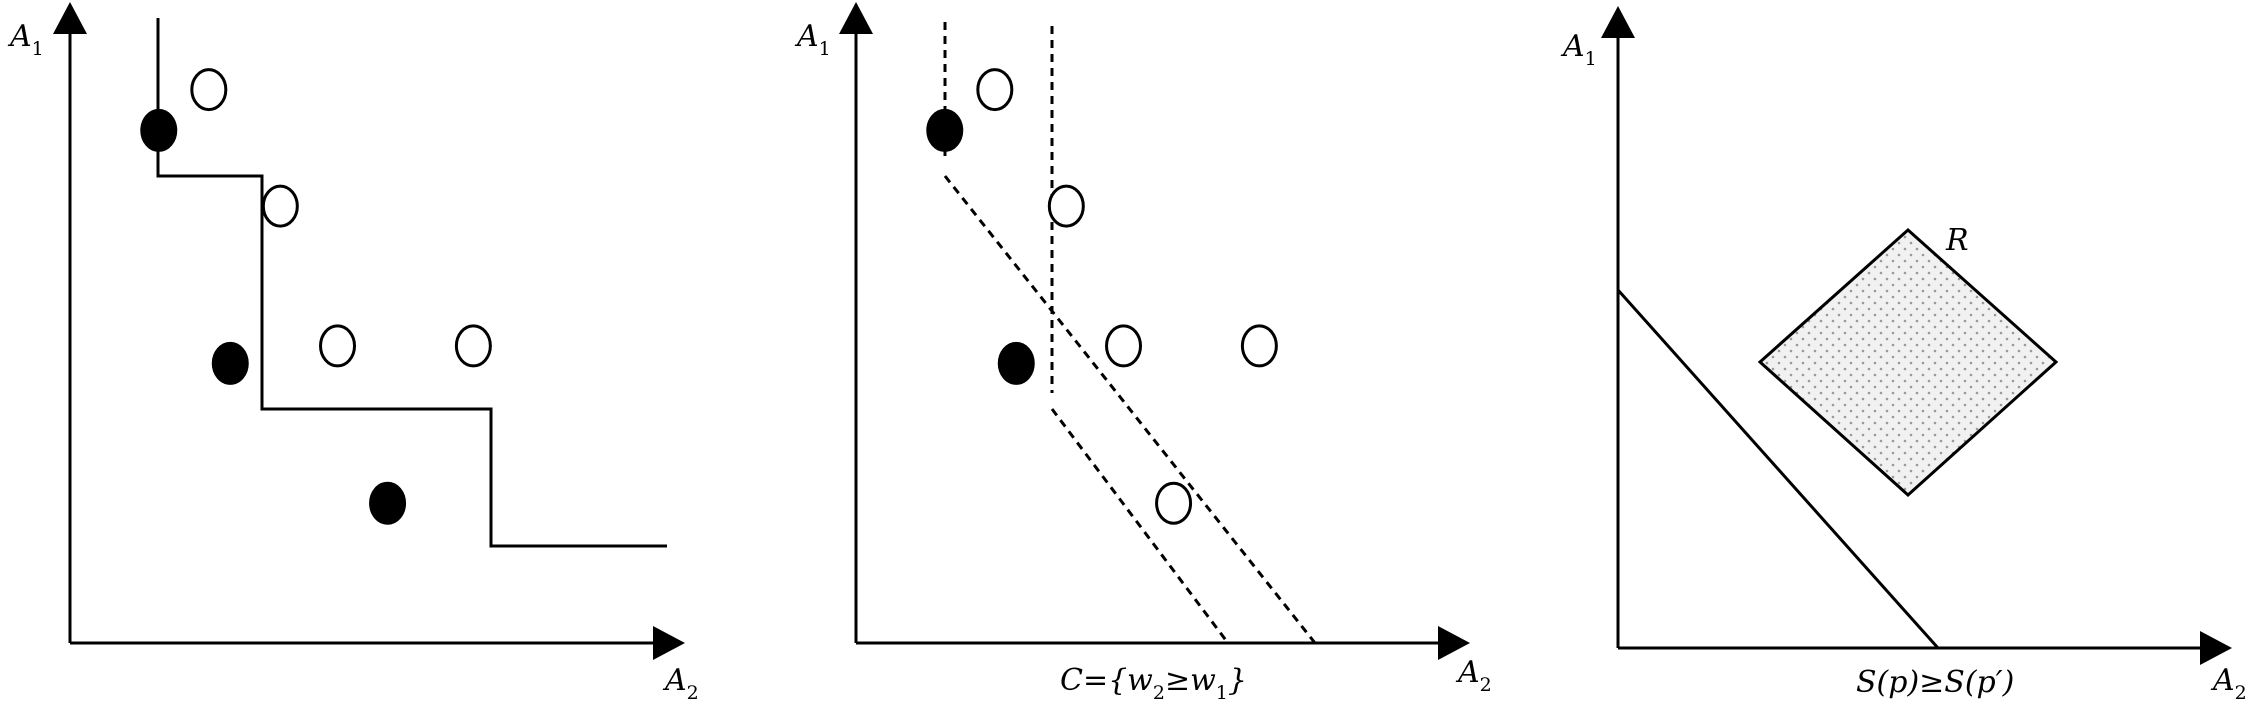 This screenshot has width=2252, height=704. Describe the element at coordinates (1473, 675) in the screenshot. I see `panel2-x-axis-label: A2` at that location.